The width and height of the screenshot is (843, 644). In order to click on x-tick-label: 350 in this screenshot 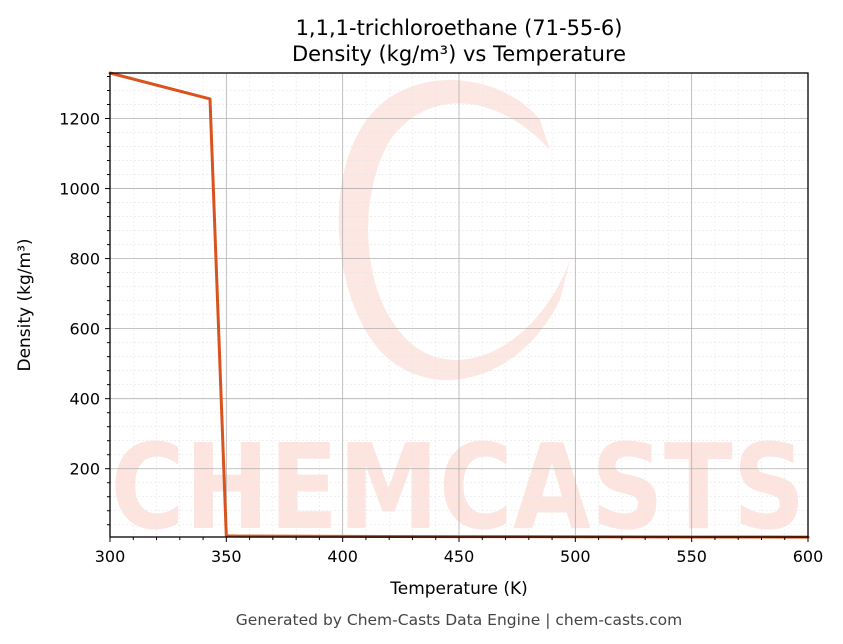, I will do `click(226, 556)`.